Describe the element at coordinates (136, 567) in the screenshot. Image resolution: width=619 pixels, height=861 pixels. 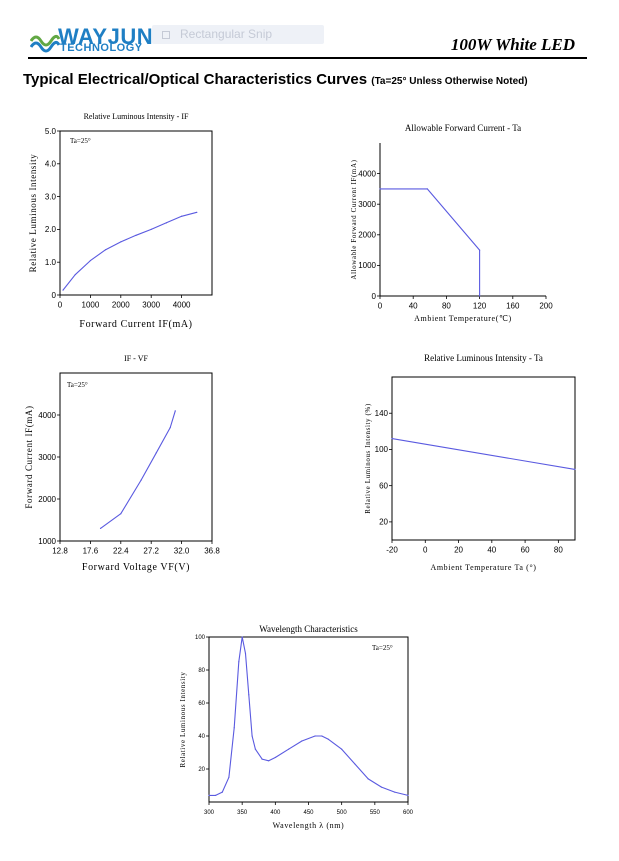
I see `x-axis-label: Forward Voltage VF(V)` at that location.